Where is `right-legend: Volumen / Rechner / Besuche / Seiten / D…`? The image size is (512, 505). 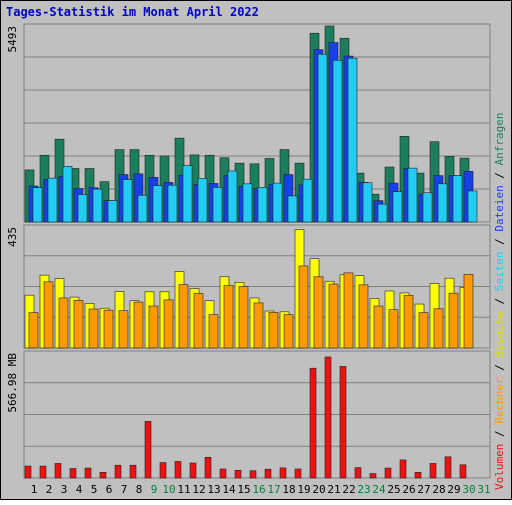
right-legend: Volumen / Rechner / Besuche / Seiten / D… is located at coordinates (499, 301).